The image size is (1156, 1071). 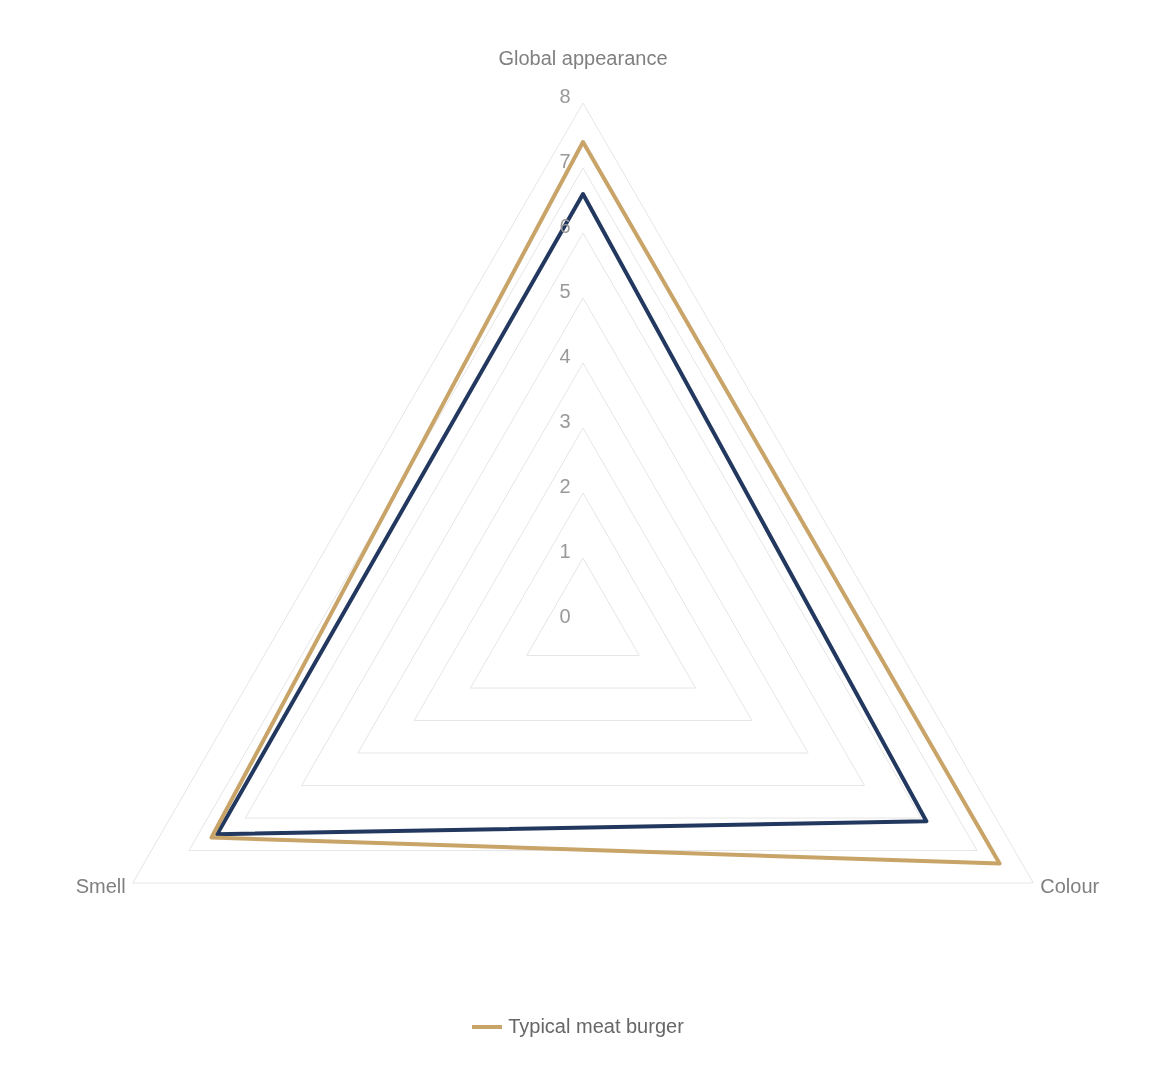 What do you see at coordinates (565, 486) in the screenshot?
I see `y-tick-label: 2` at bounding box center [565, 486].